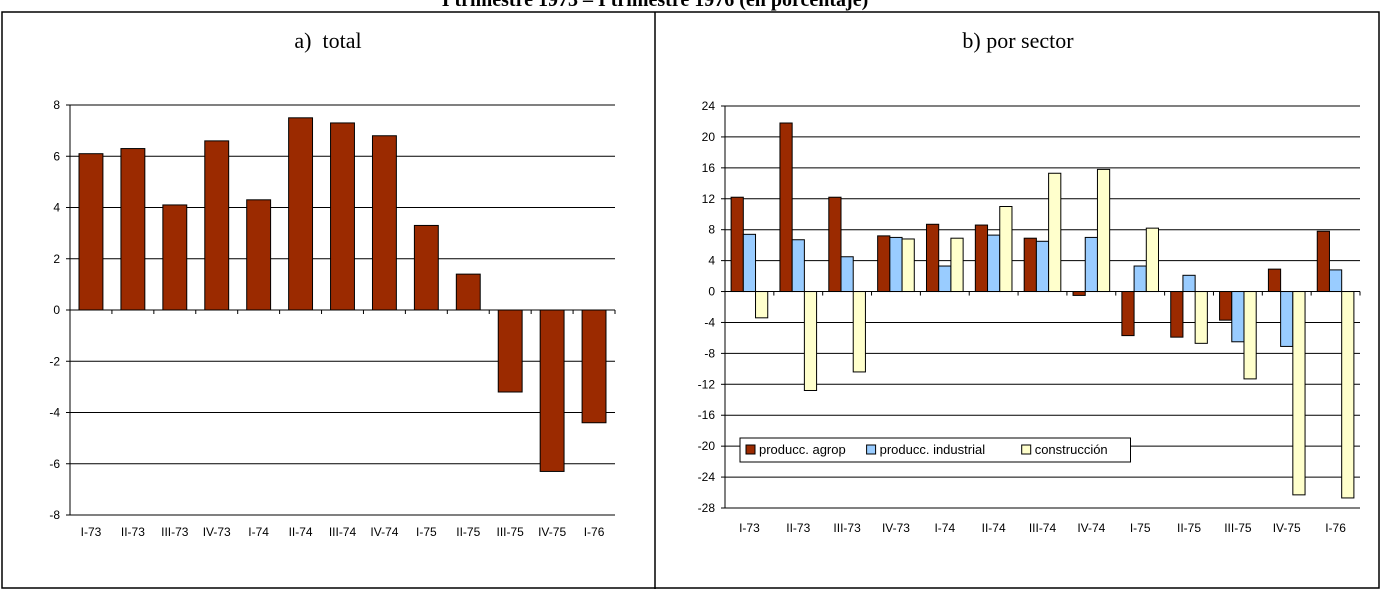 This screenshot has width=1383, height=589. I want to click on chart-title: b) por sector, so click(1018, 40).